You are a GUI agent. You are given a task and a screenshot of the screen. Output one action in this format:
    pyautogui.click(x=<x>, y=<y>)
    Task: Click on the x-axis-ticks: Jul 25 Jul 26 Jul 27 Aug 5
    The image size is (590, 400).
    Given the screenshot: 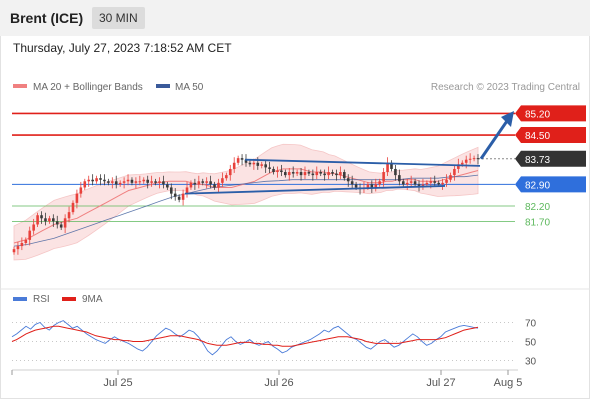 What is the action you would take?
    pyautogui.click(x=267, y=379)
    